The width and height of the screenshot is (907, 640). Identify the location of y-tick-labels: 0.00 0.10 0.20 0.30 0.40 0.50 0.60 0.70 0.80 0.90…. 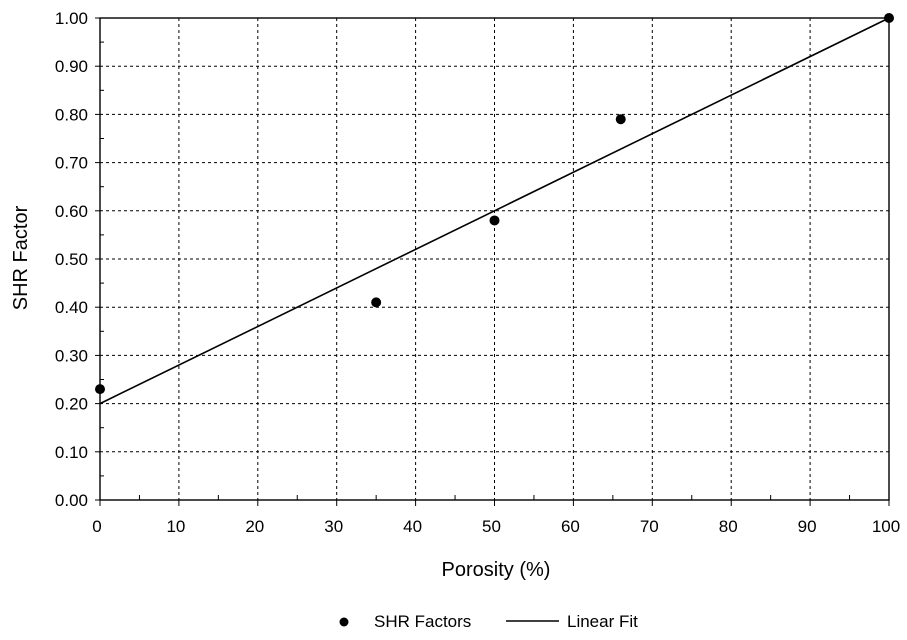
(71, 259).